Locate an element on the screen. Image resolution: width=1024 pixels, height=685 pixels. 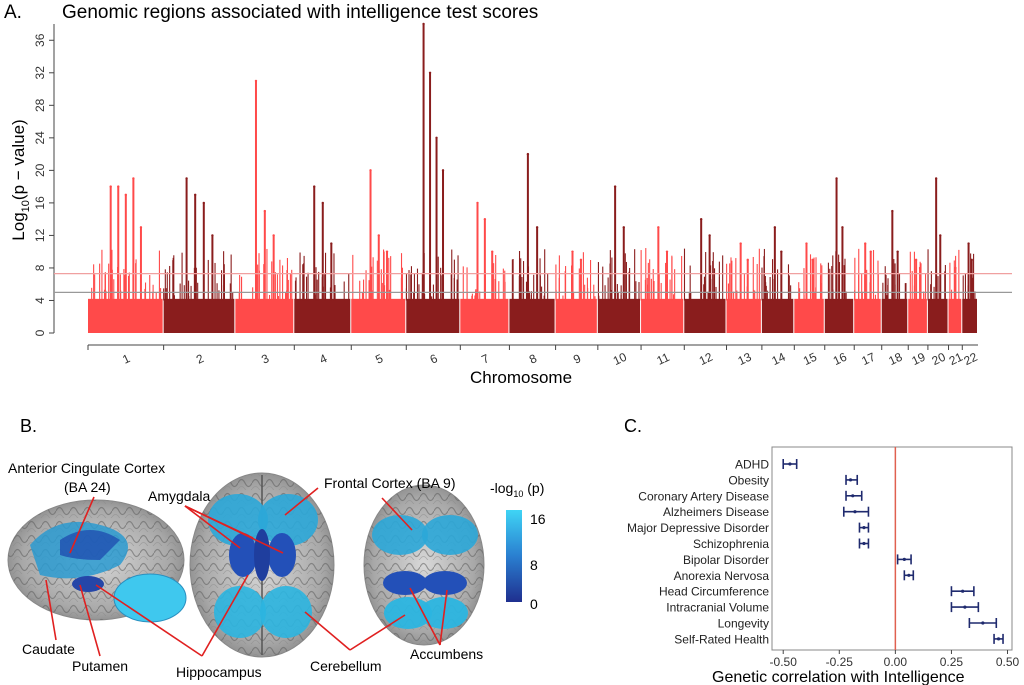
trait-label: Schizophrenia is located at coordinates (731, 544).